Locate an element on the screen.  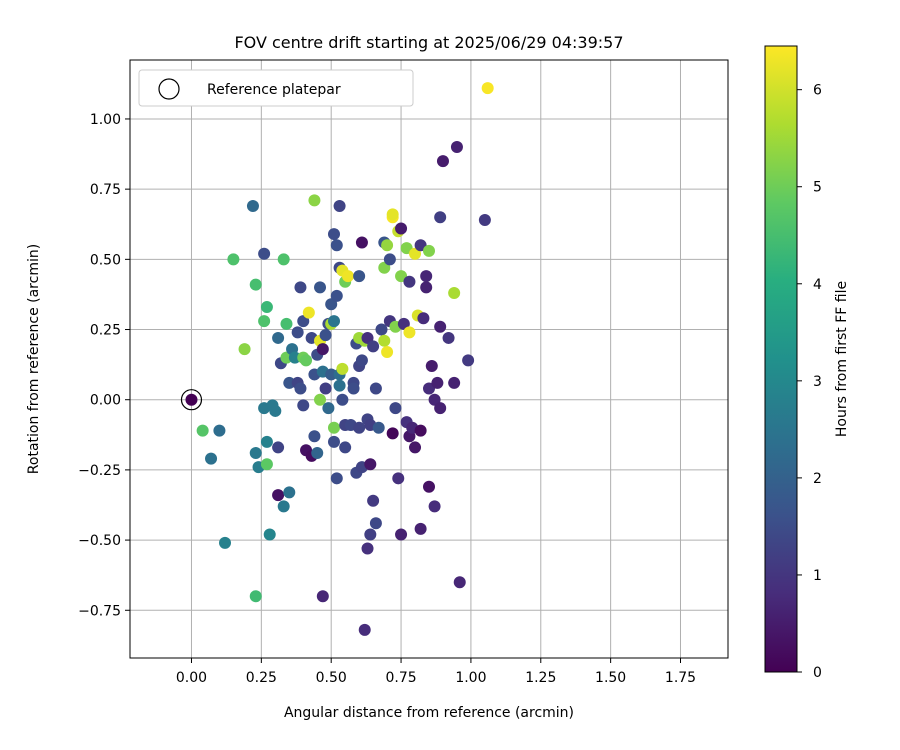
x-axis-ticks: 0.00 0.25 0.50 0.75 1.00 1.25 1.50 1.75 is located at coordinates (436, 672).